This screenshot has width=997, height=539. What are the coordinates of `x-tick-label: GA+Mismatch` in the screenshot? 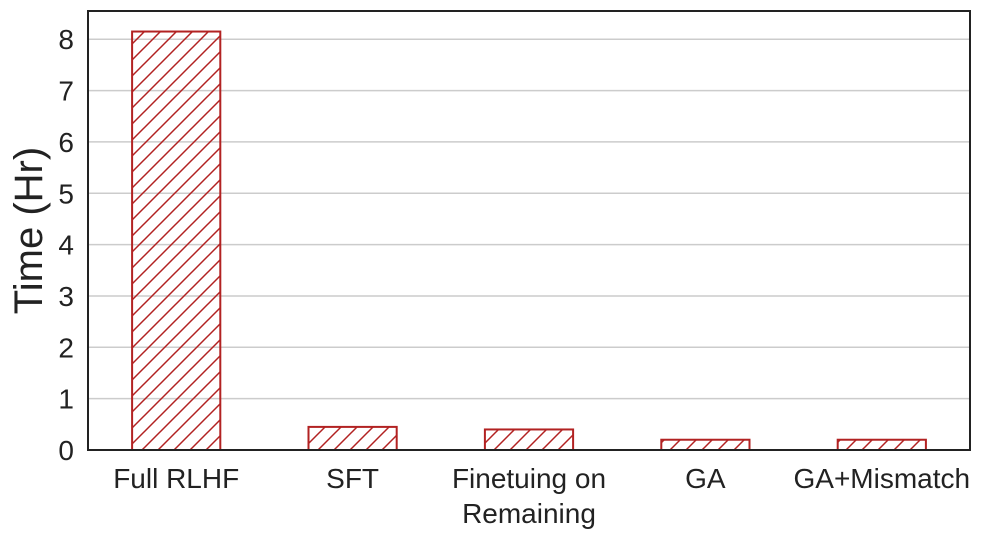 It's located at (881, 478).